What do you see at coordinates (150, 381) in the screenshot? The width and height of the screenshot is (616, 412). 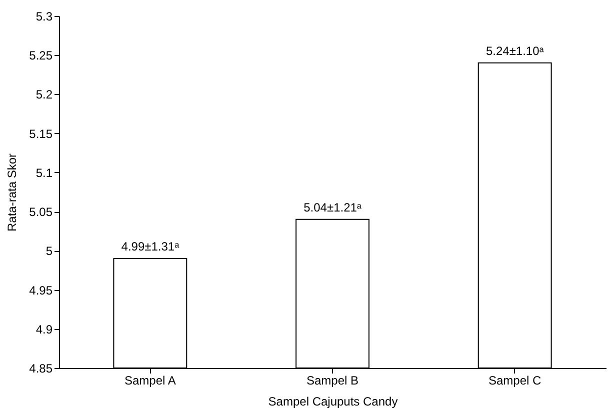 I see `x-tick-label: Sampel A` at bounding box center [150, 381].